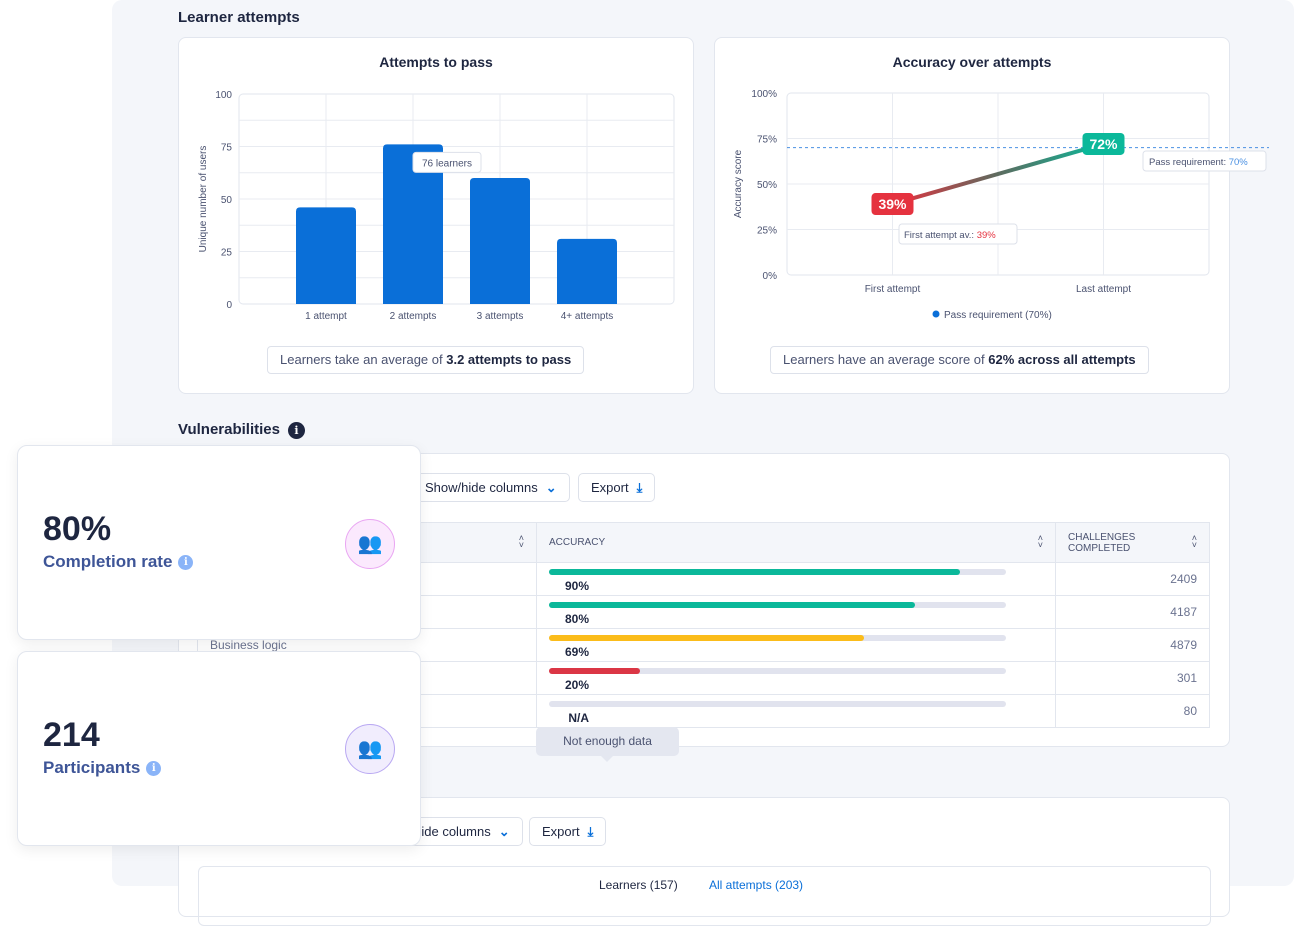 The height and width of the screenshot is (926, 1294). Describe the element at coordinates (239, 17) in the screenshot. I see `learner-attempts-heading: Learner attempts` at that location.